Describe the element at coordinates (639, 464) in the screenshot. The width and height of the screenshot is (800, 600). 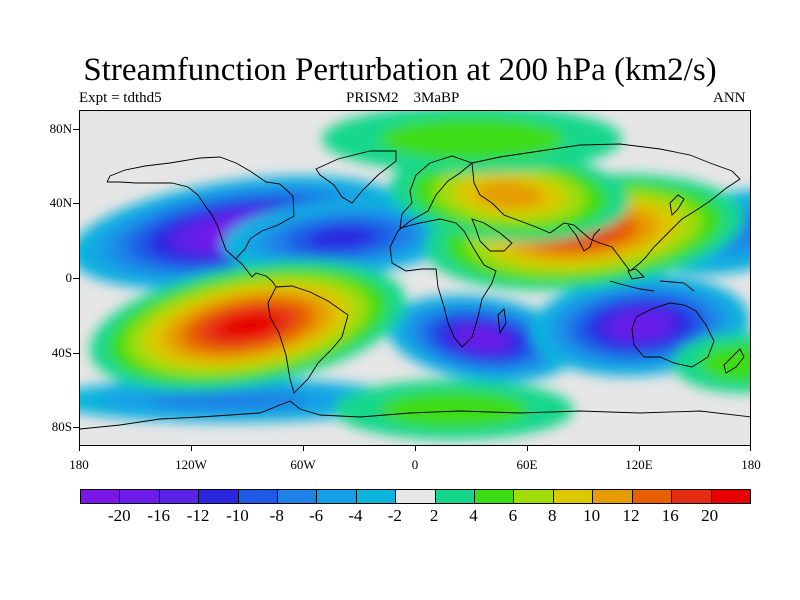
I see `lon-tick-label: 120E` at that location.